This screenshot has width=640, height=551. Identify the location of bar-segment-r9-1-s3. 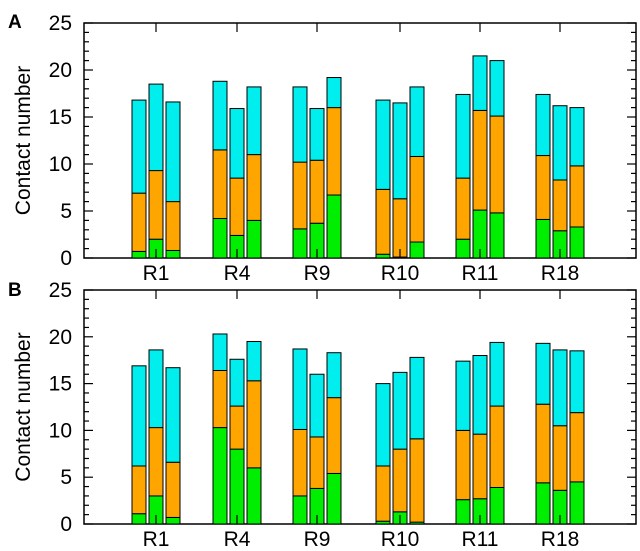
(300, 124).